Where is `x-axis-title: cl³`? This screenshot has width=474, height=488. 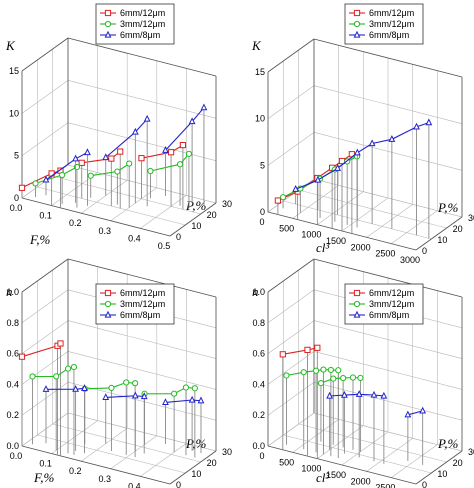 x-axis-title: cl³ is located at coordinates (323, 477).